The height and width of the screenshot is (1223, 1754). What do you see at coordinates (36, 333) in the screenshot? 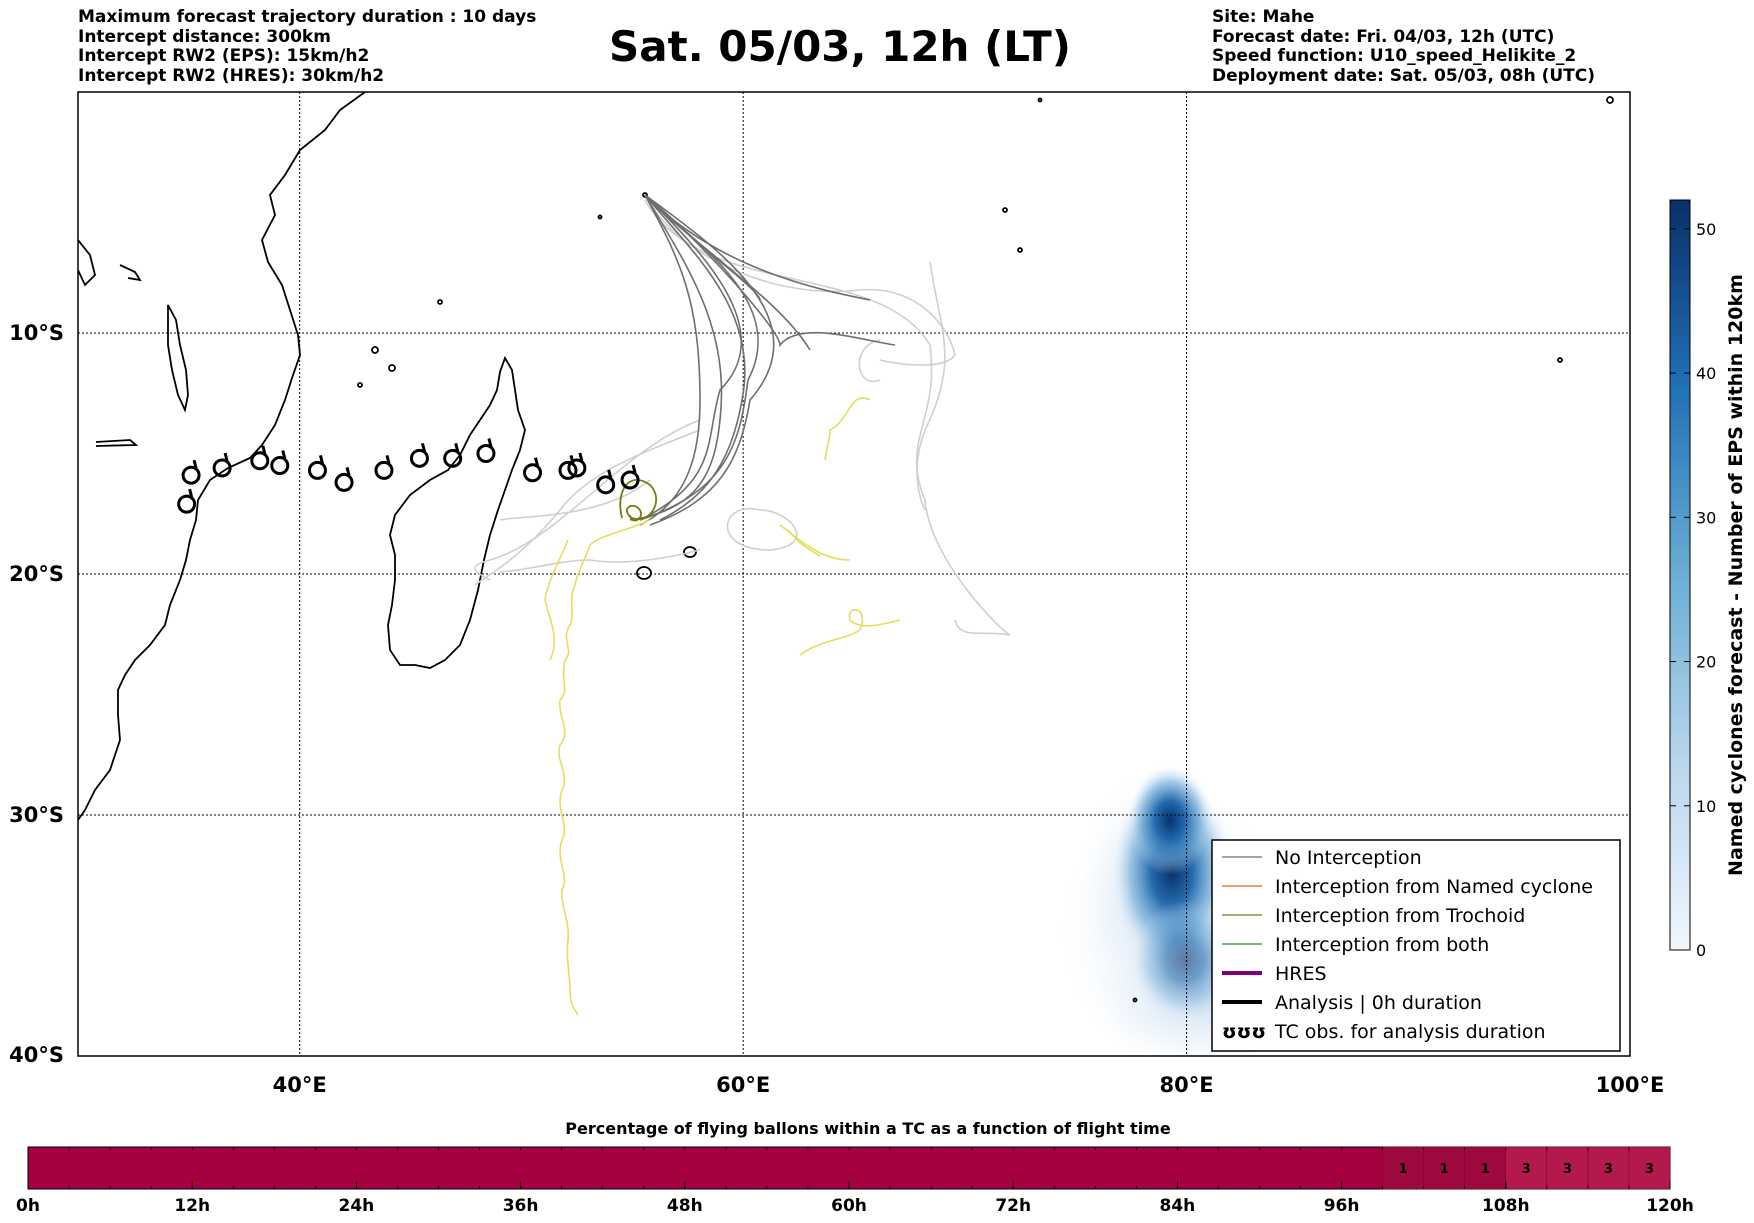
I see `lat-tick-label: 10°S` at bounding box center [36, 333].